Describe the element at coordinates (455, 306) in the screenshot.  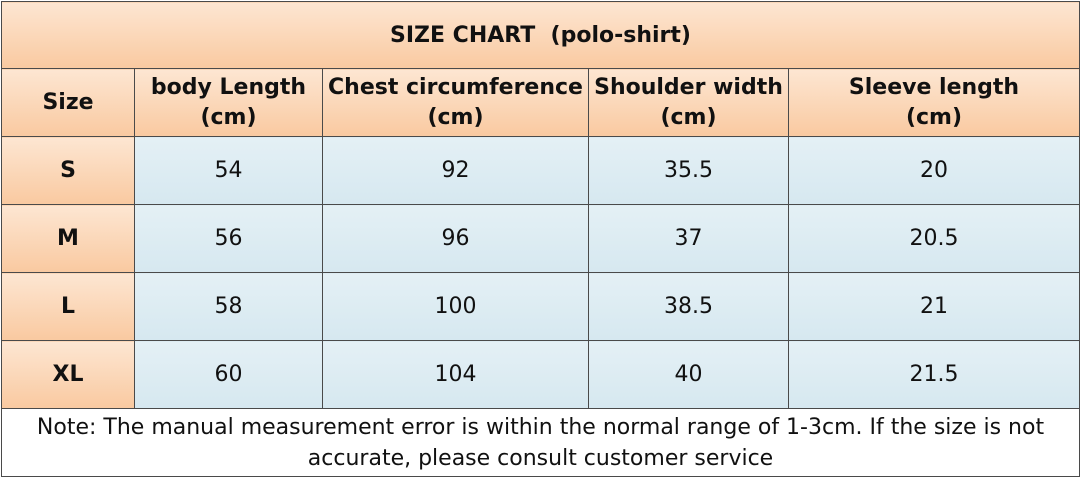
I see `value-cell: 100` at that location.